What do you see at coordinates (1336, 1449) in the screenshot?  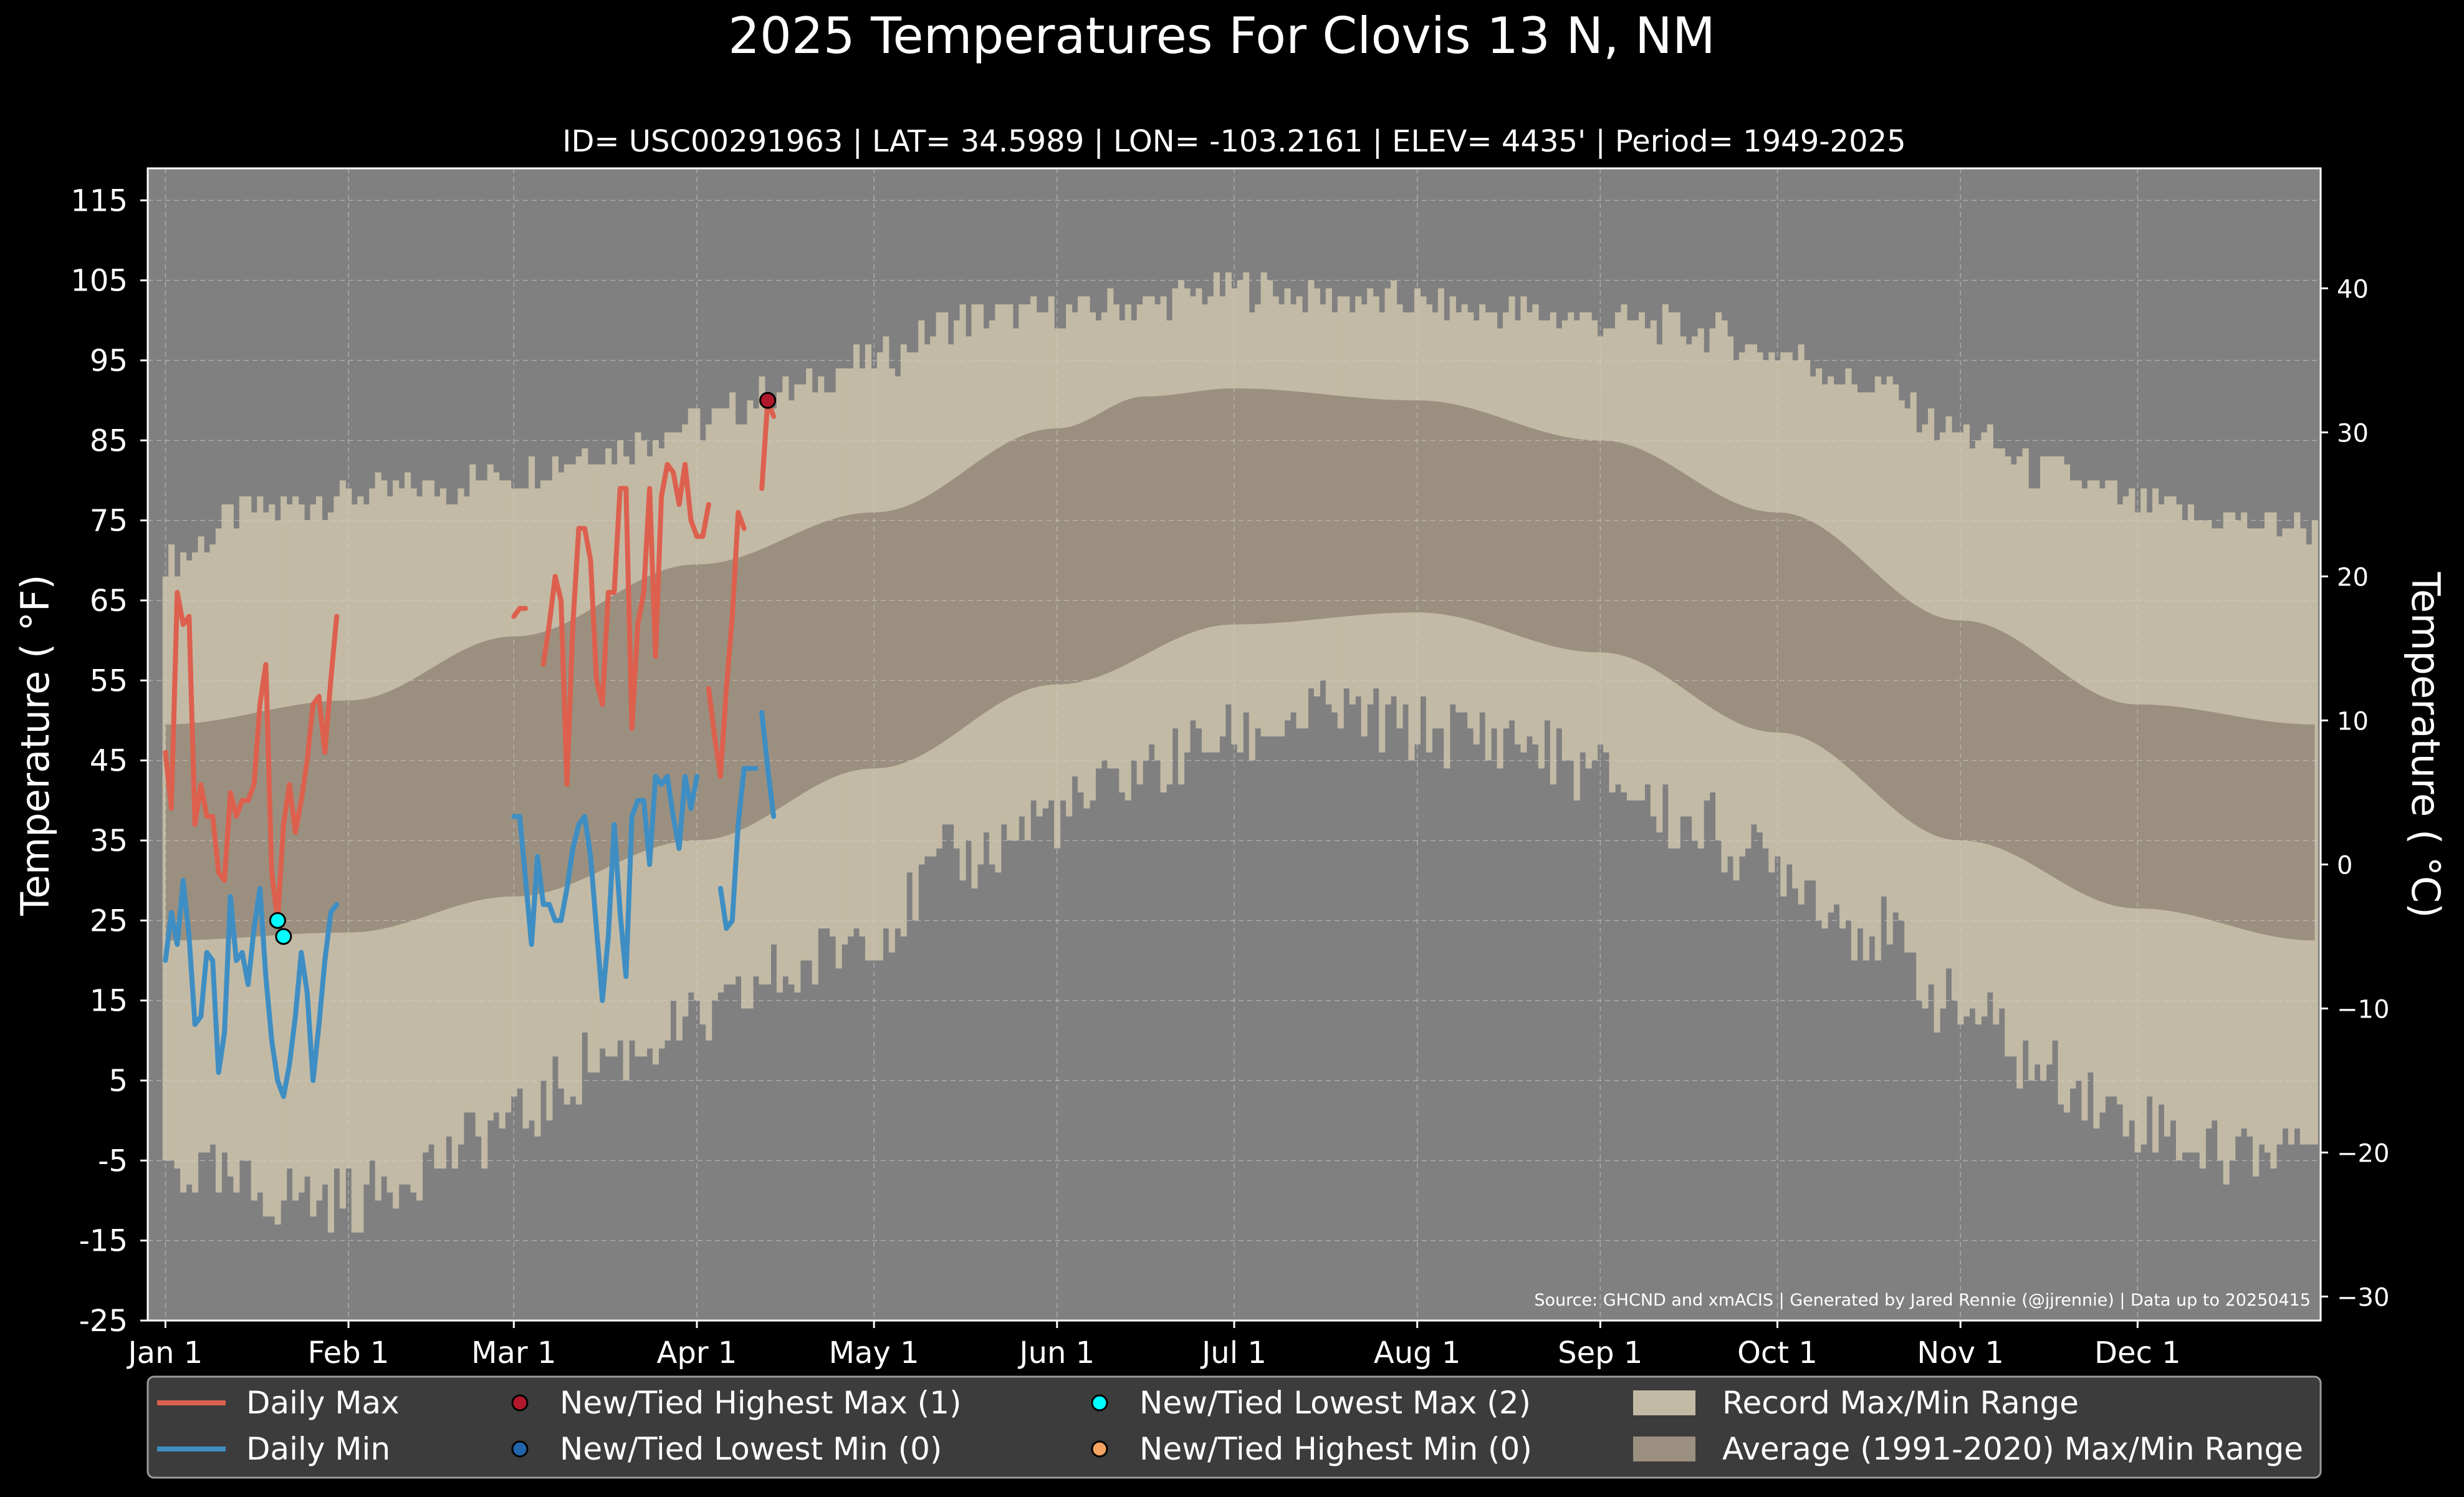 I see `legend-label: New/Tied Highest Min (0)` at bounding box center [1336, 1449].